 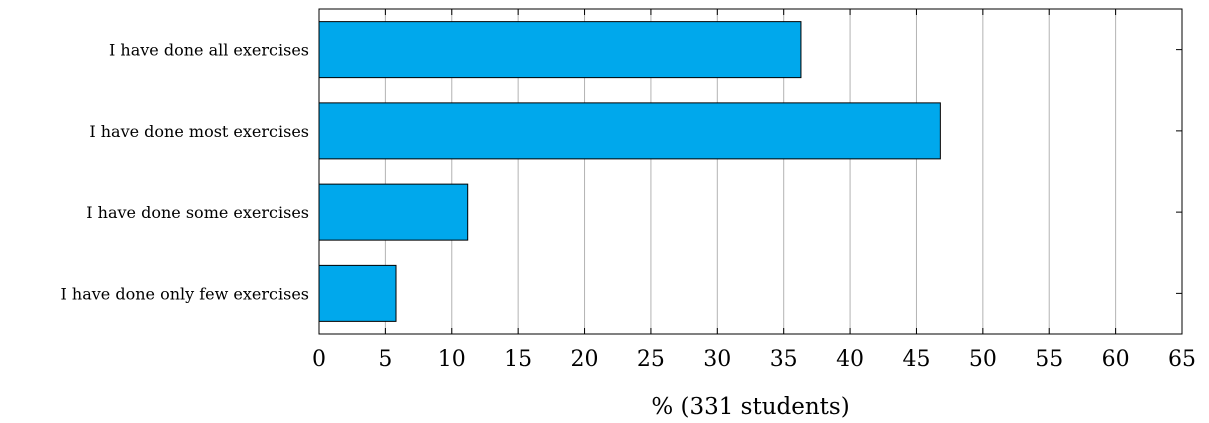 What do you see at coordinates (750, 407) in the screenshot?
I see `x-axis-title: % (331 students)` at bounding box center [750, 407].